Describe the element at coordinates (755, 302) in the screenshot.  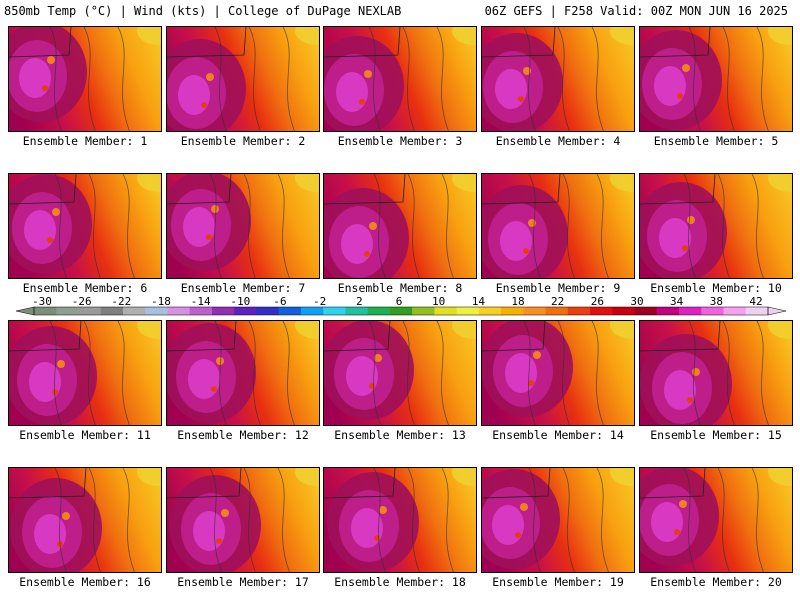
I see `colorbar-tick-label: 42` at that location.